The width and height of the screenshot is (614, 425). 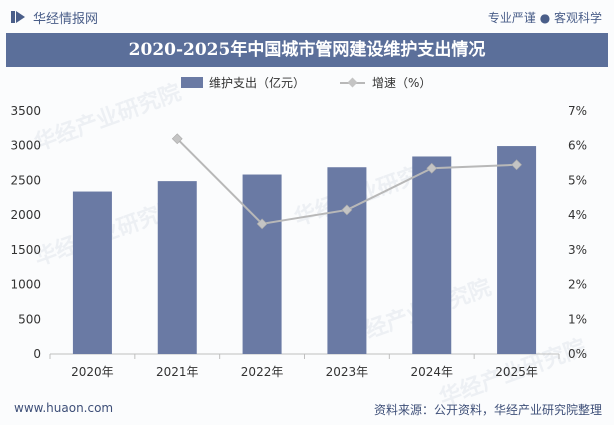 I want to click on x-axis-tick-label: 2021年, so click(x=177, y=372).